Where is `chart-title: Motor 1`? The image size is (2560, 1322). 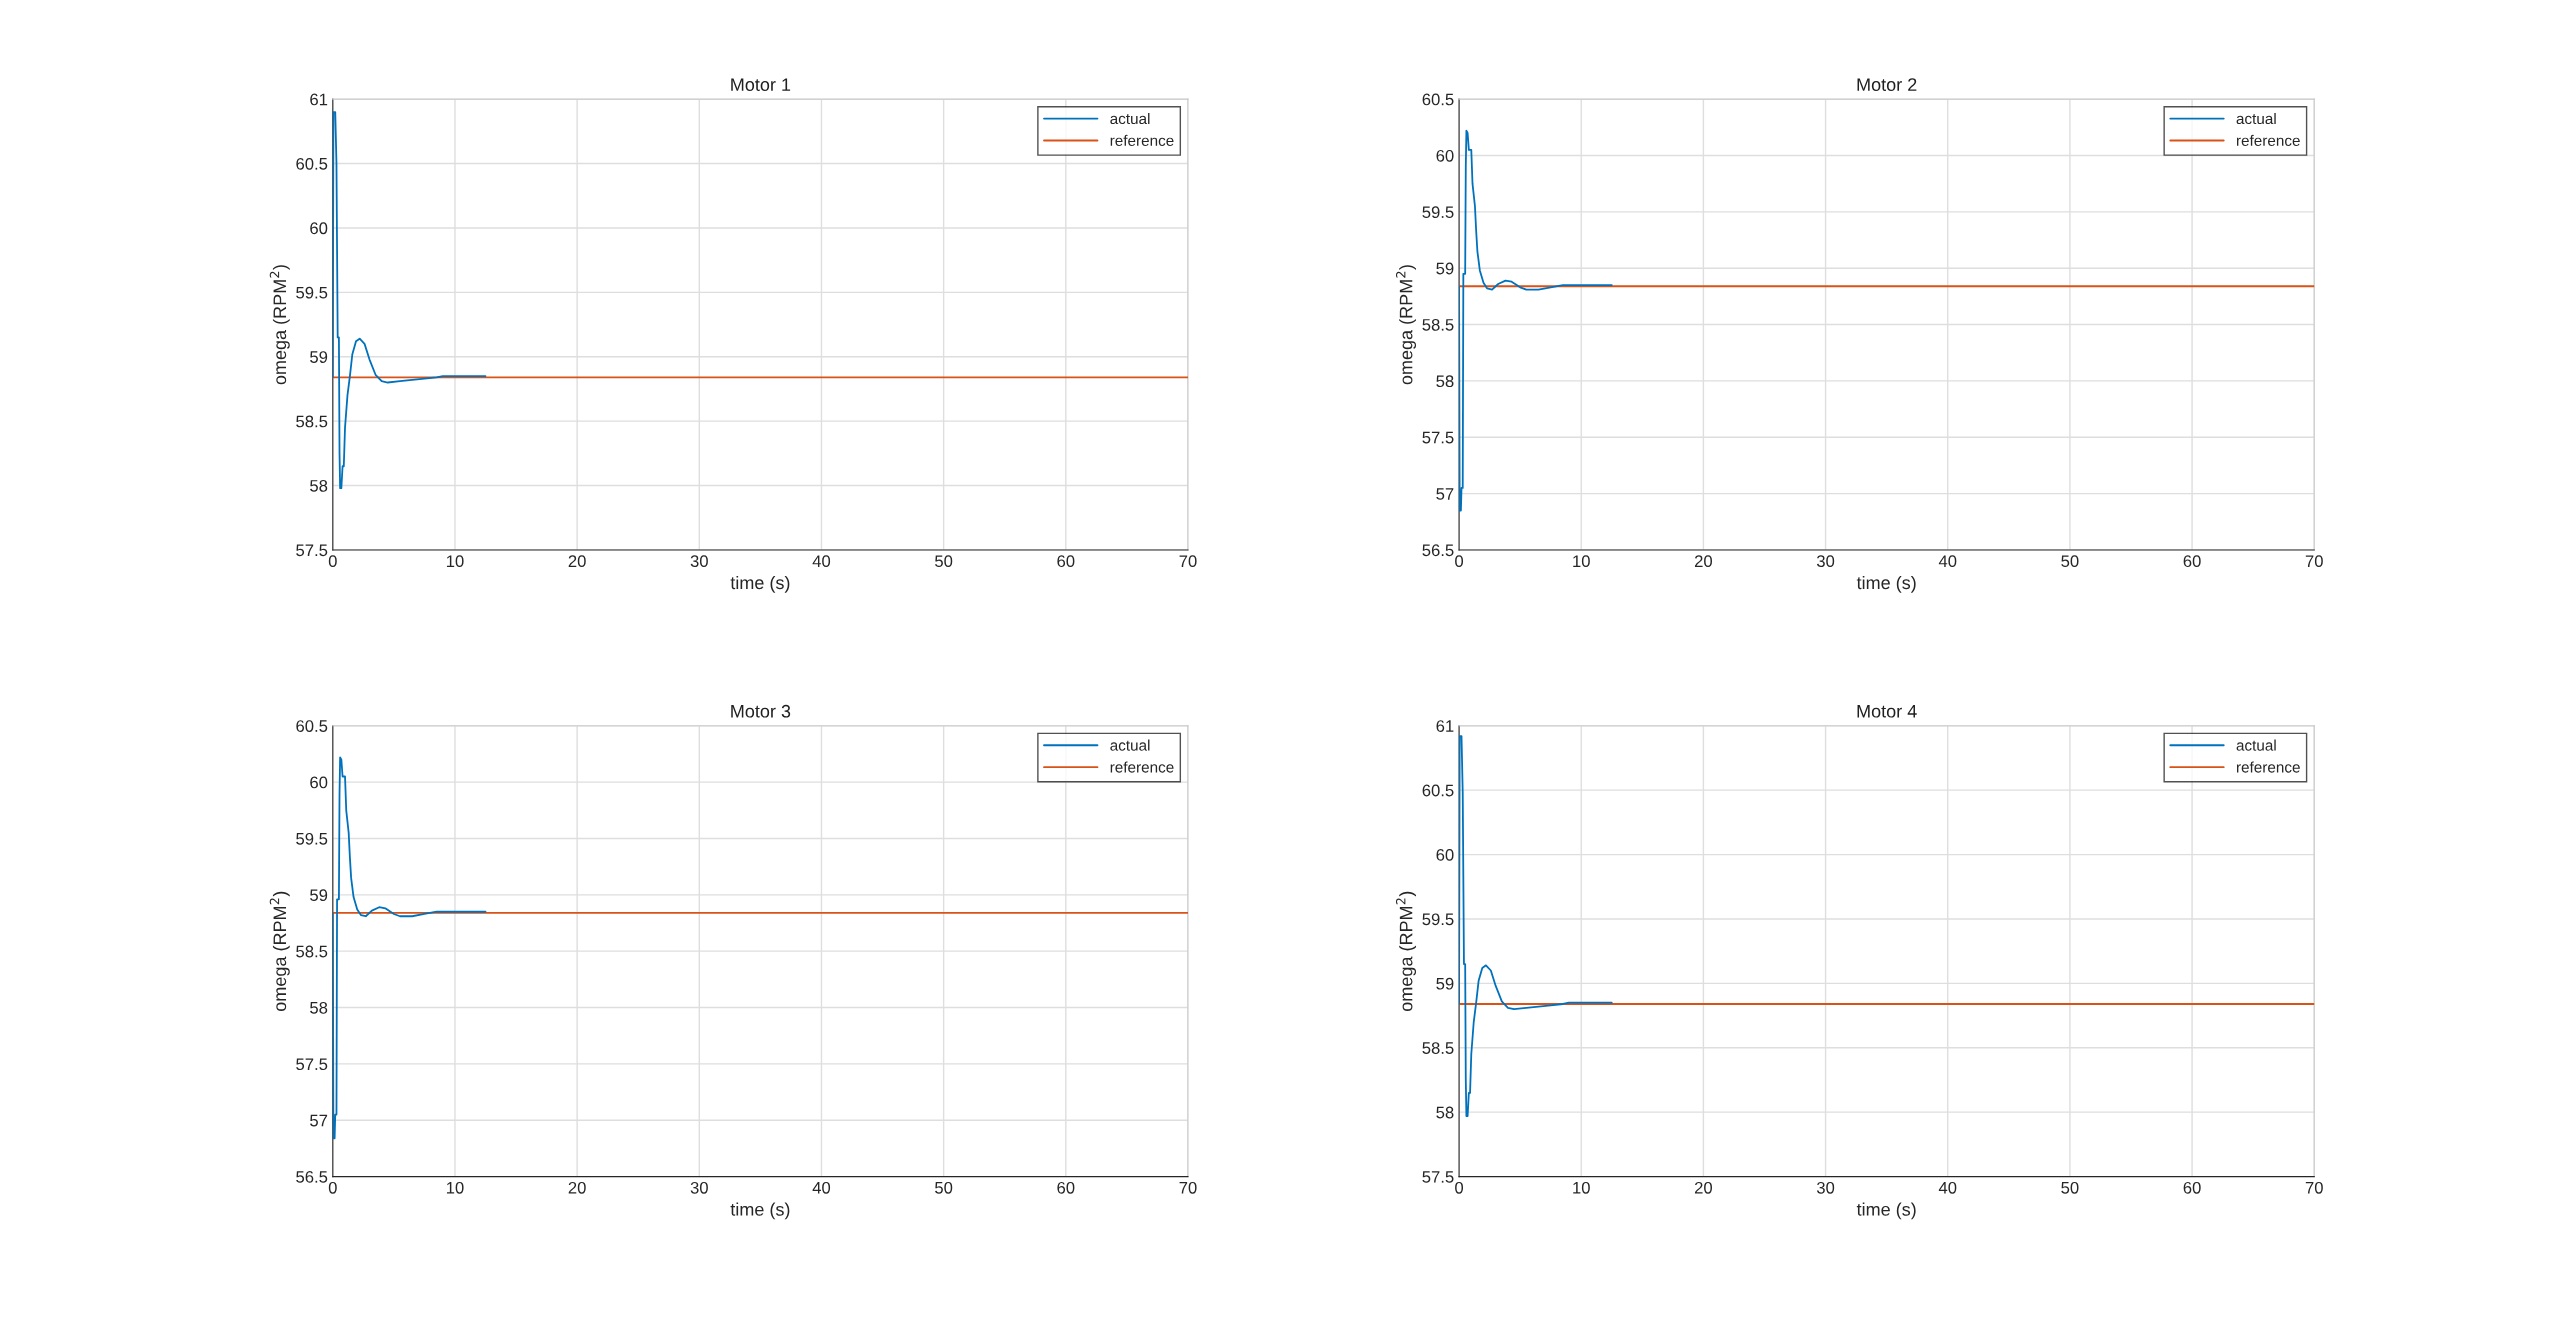
chart-title: Motor 1 is located at coordinates (761, 84).